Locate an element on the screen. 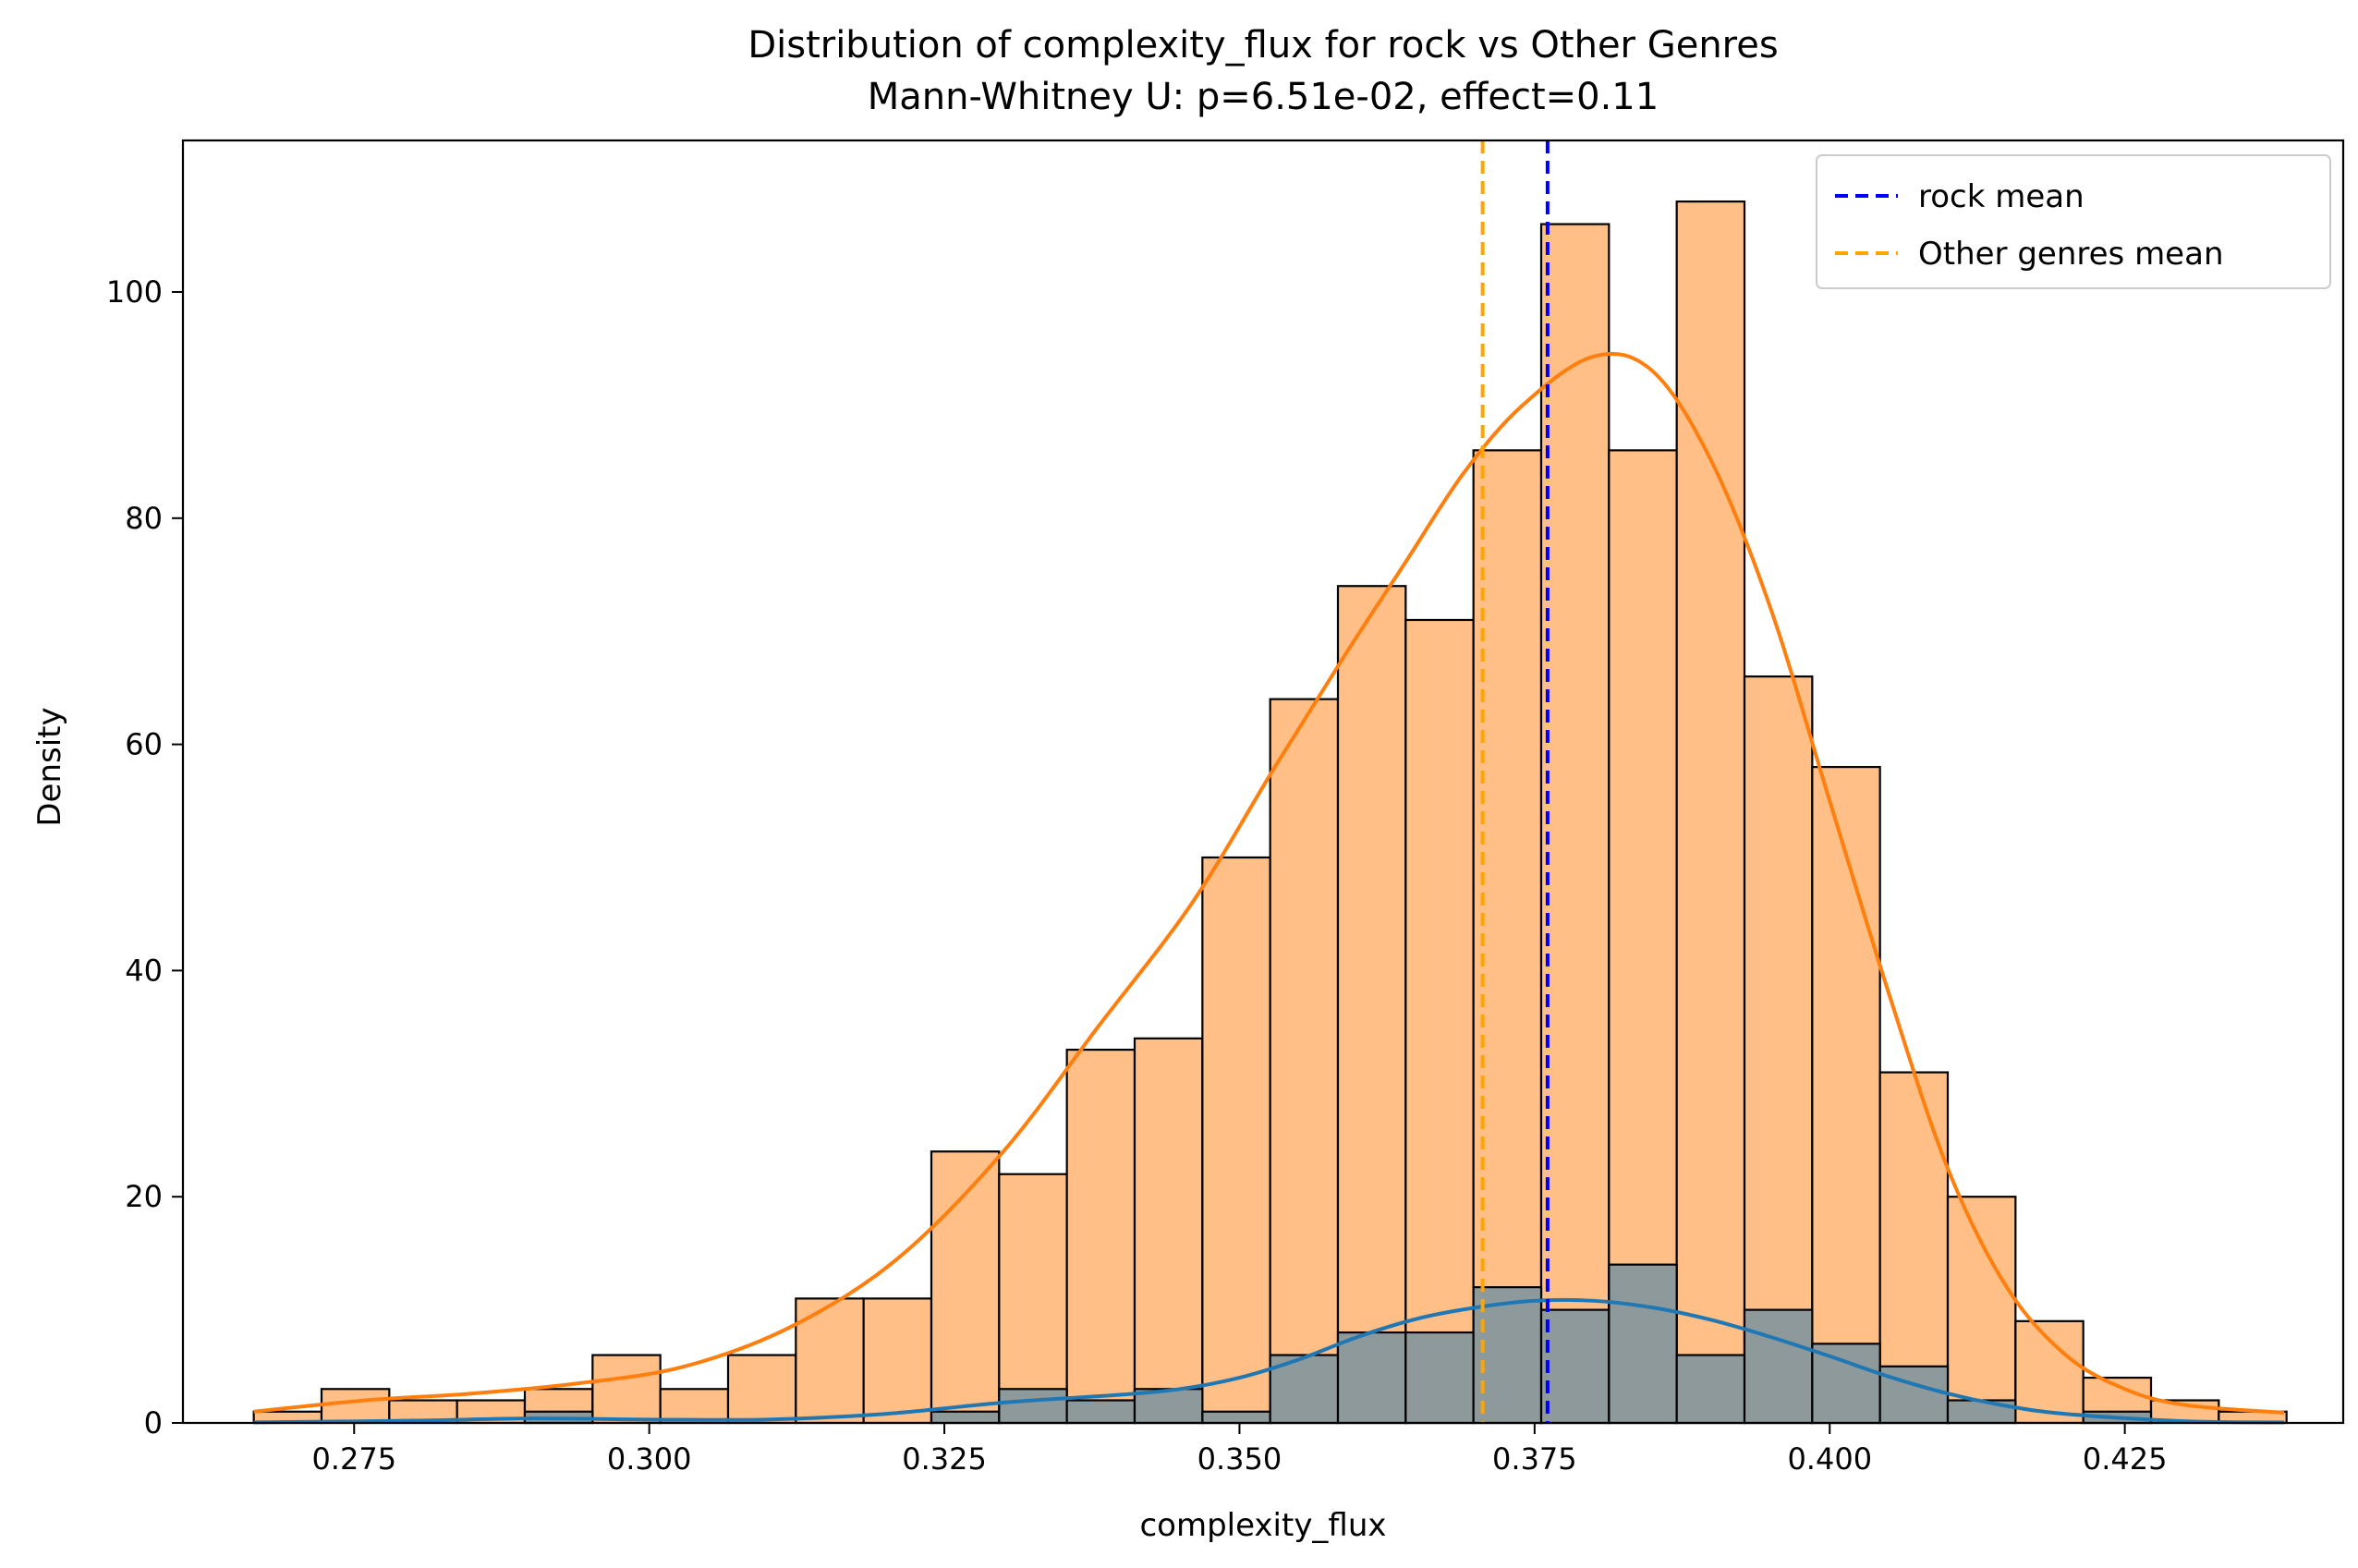 The height and width of the screenshot is (1568, 2358). y-tick-label: 100 is located at coordinates (134, 292).